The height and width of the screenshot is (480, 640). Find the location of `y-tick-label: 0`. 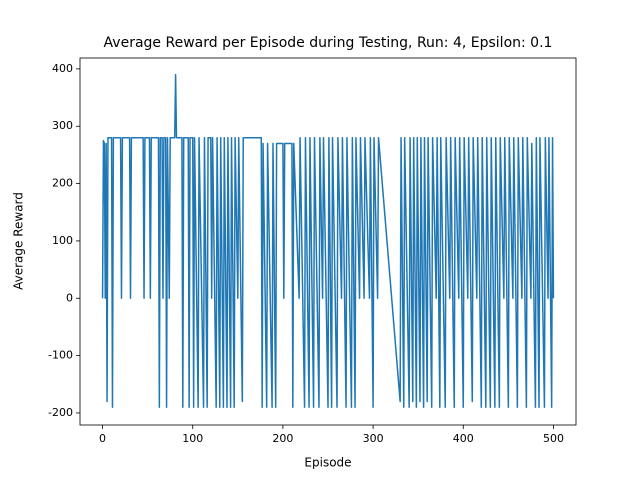

y-tick-label: 0 is located at coordinates (69, 297).